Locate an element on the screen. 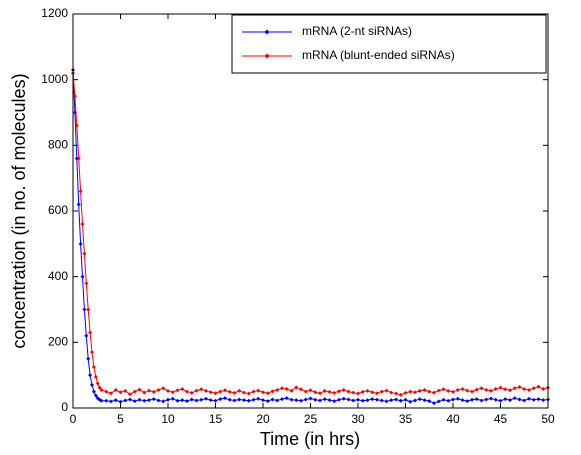  x-tick-label: 50 is located at coordinates (548, 419).